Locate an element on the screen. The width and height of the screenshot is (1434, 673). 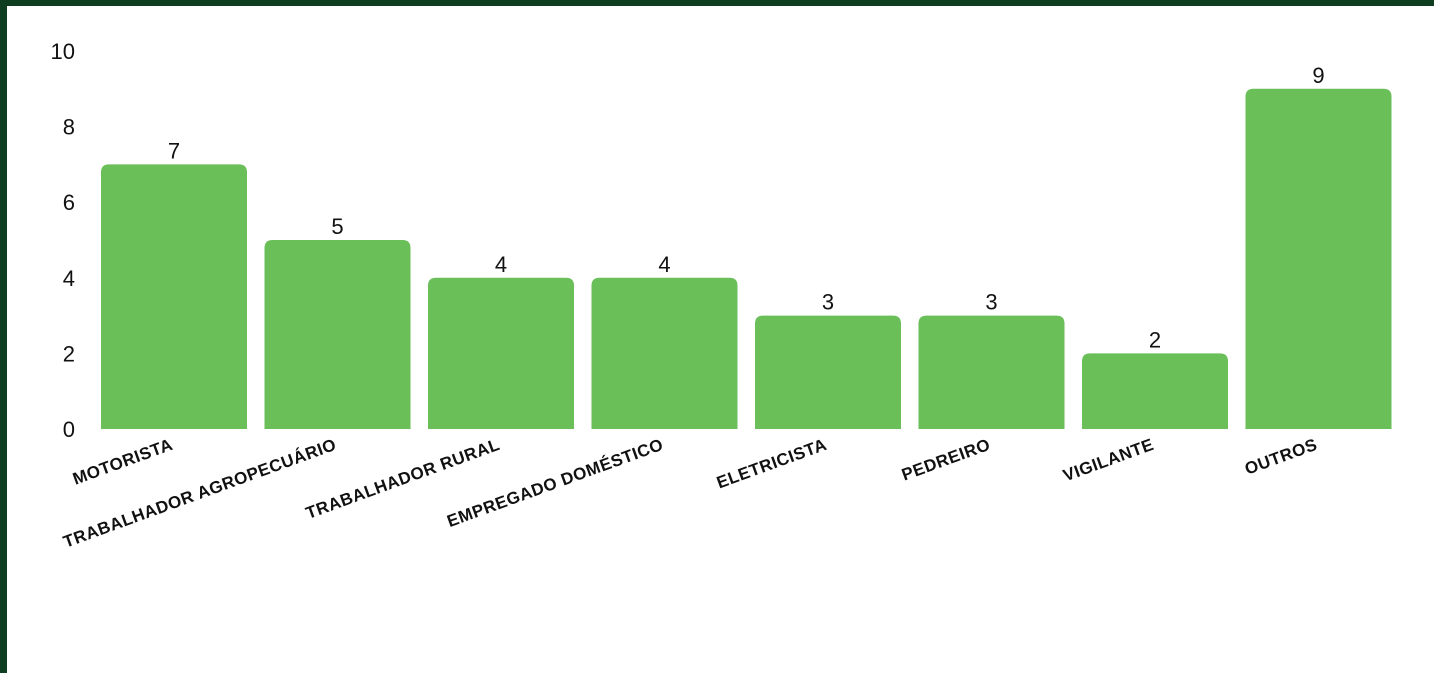
y-tick-label: 6 is located at coordinates (69, 202).